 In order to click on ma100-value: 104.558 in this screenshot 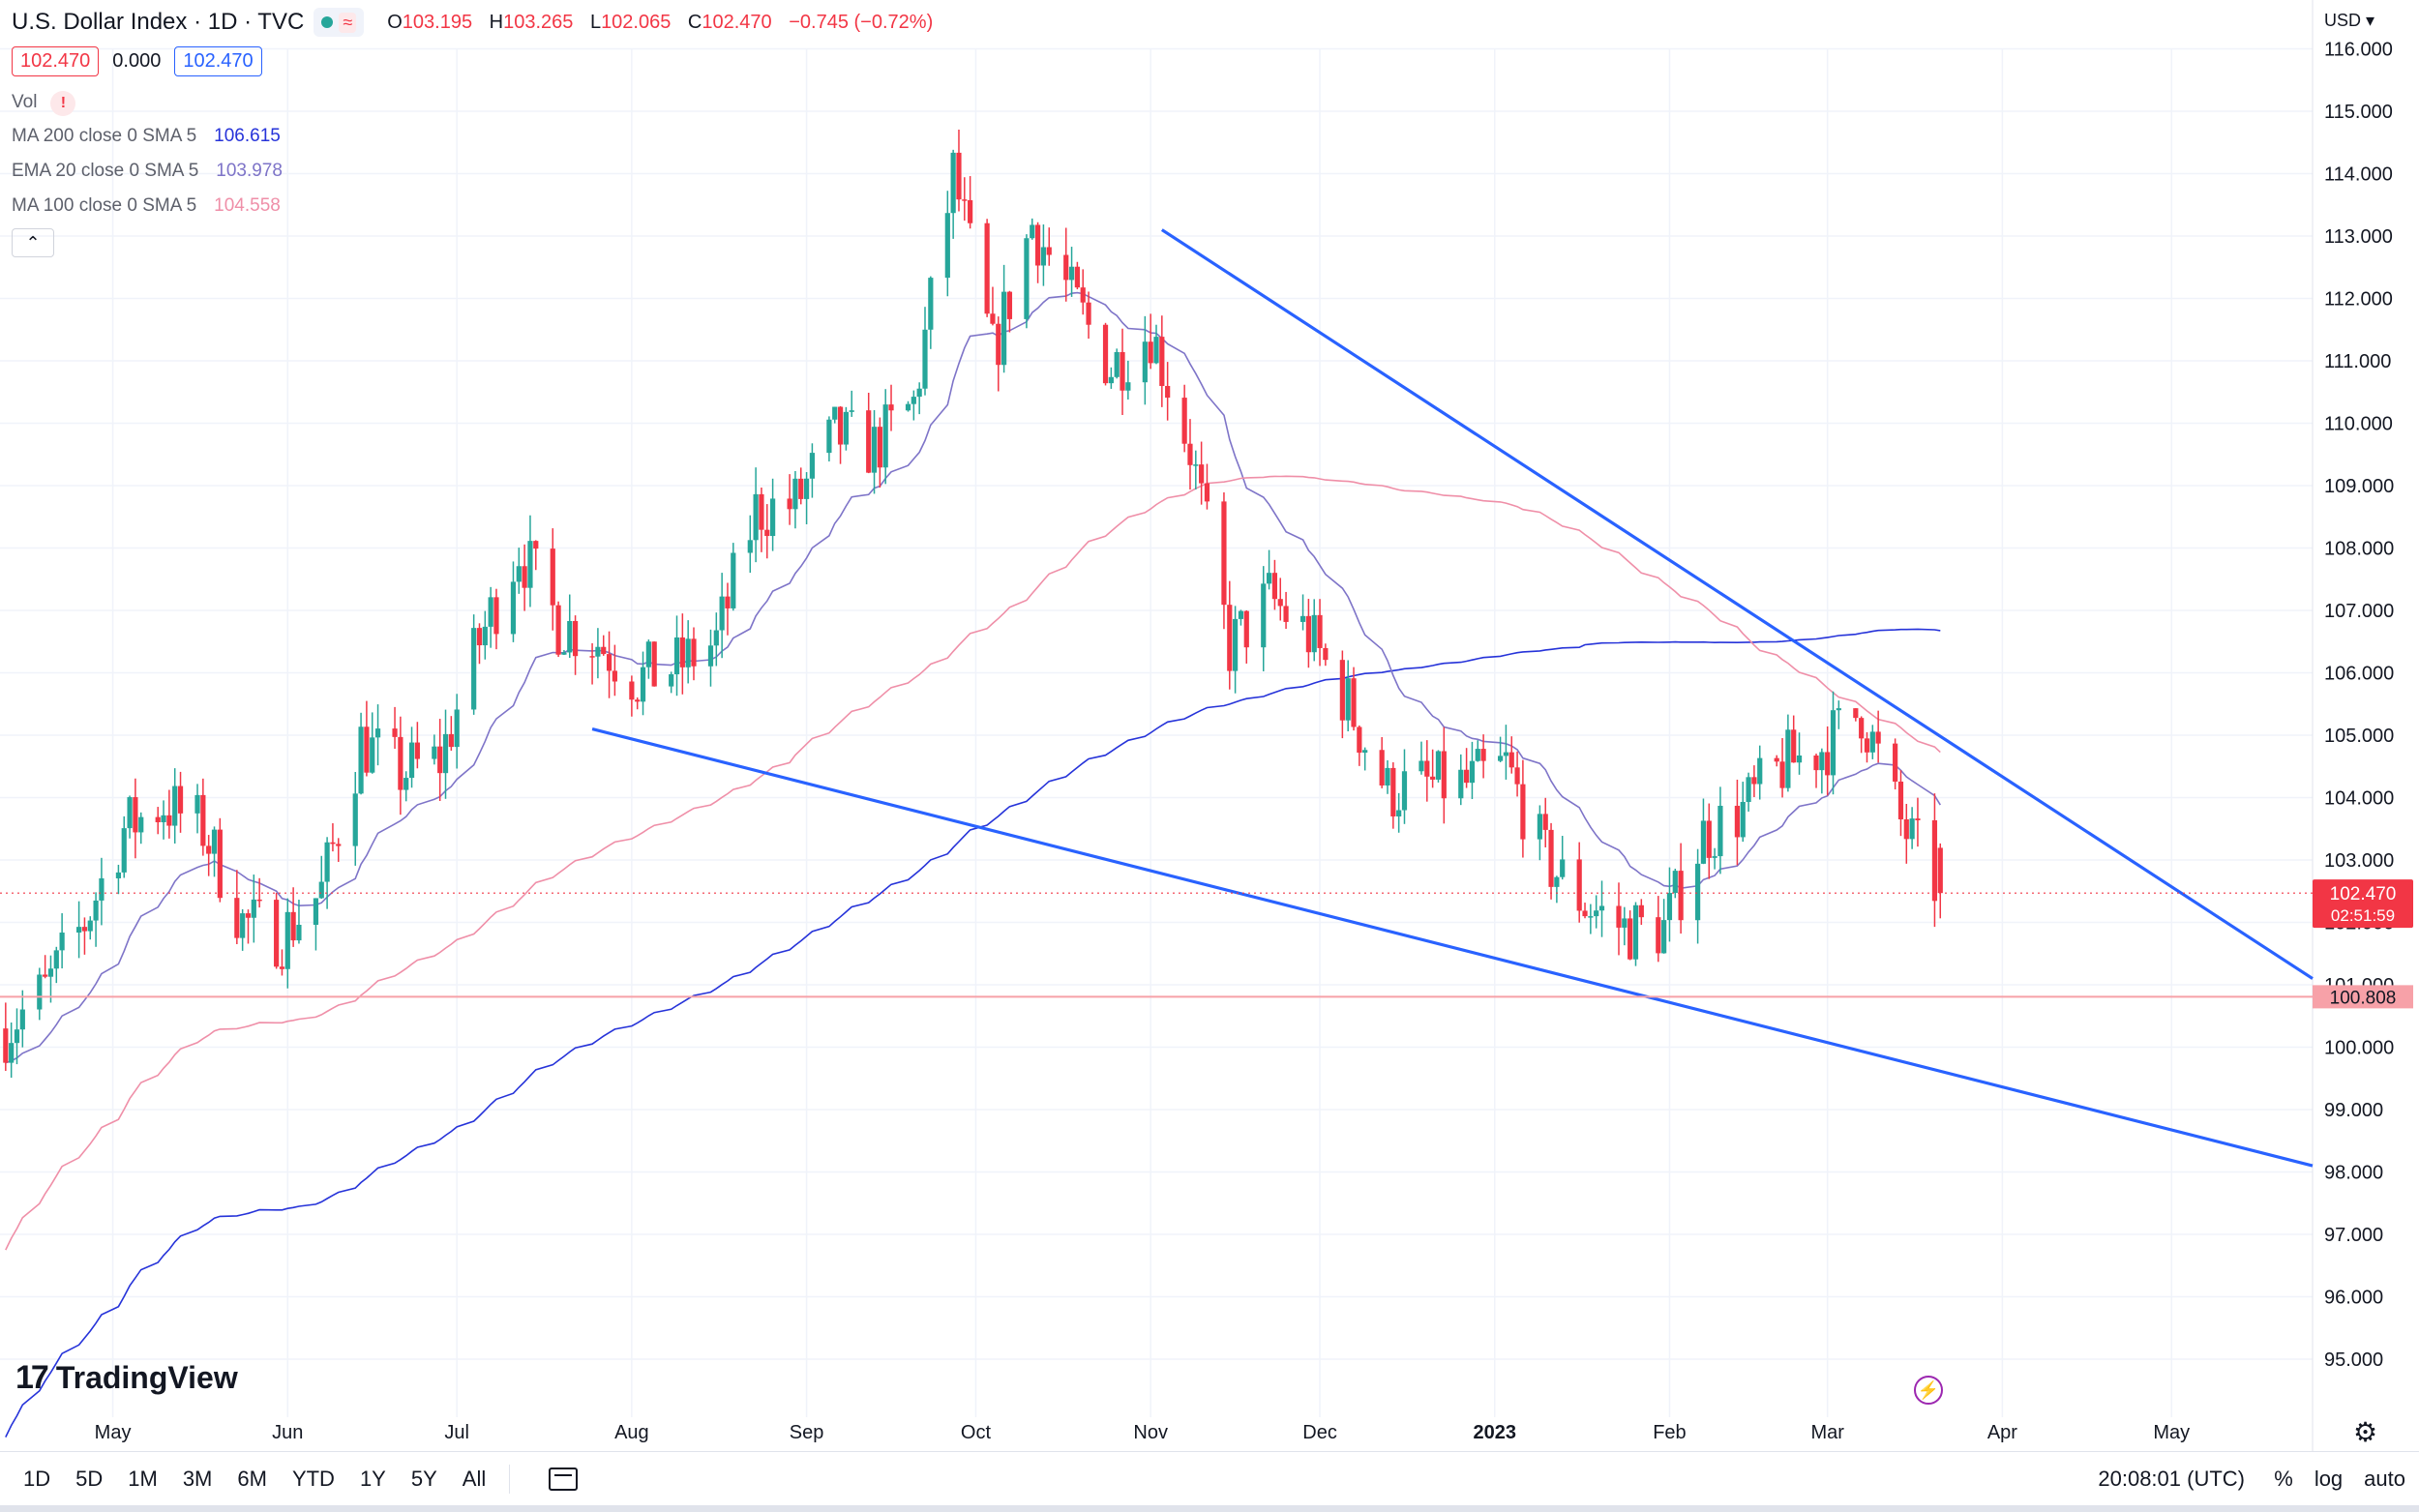, I will do `click(248, 206)`.